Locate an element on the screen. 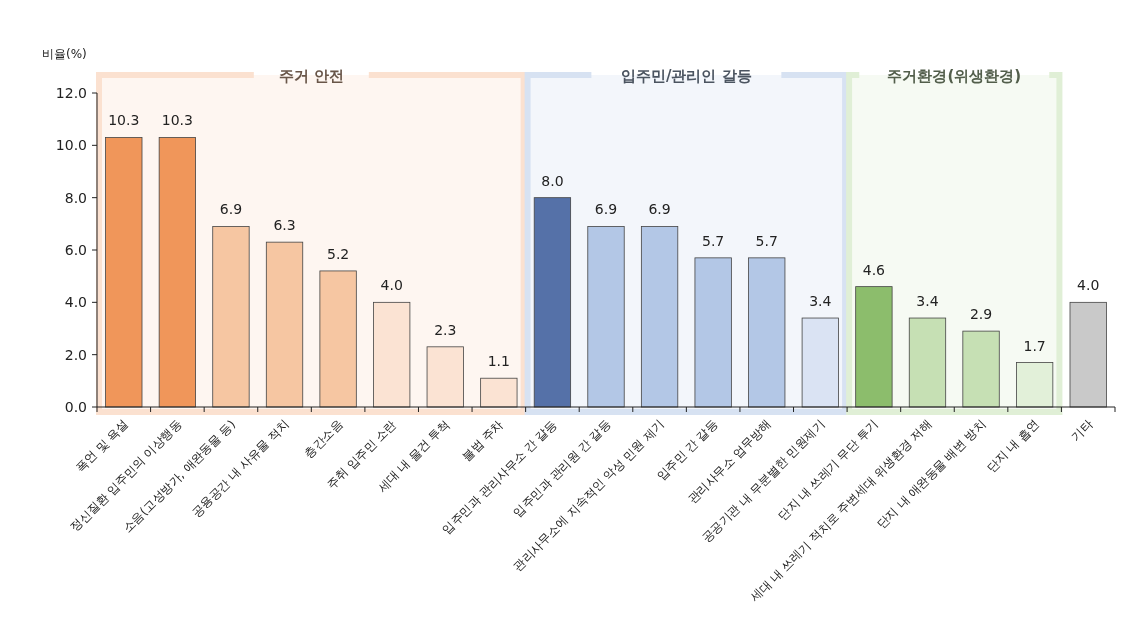 The width and height of the screenshot is (1135, 618). band-label: 주거 안전 is located at coordinates (311, 76).